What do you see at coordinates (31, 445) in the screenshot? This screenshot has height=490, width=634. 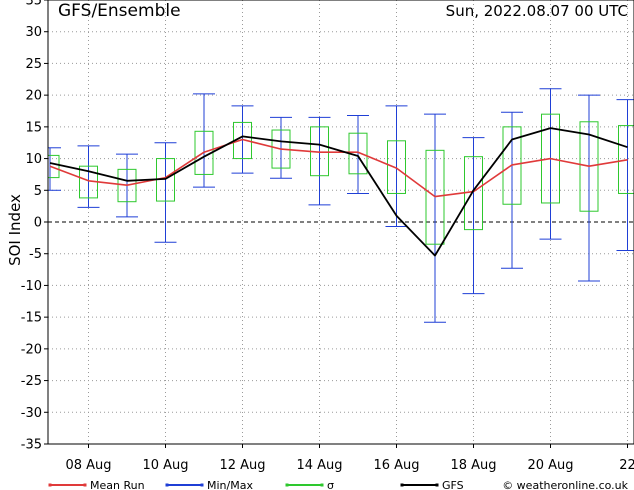 I see `y-tick-label: -35` at bounding box center [31, 445].